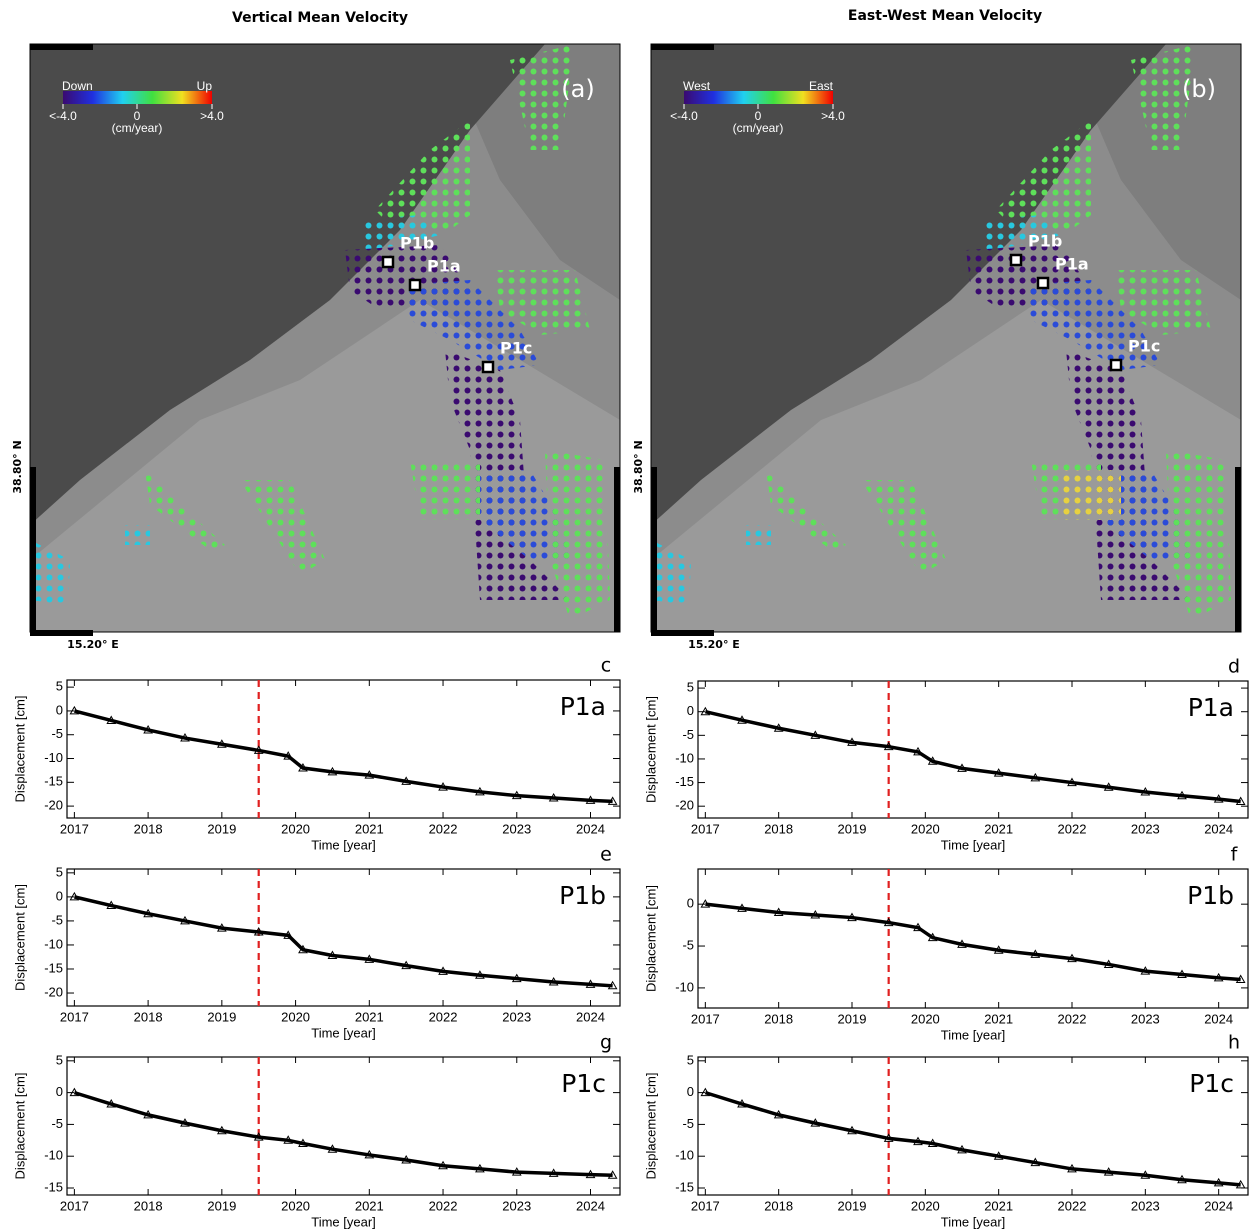 Image resolution: width=1252 pixels, height=1232 pixels. Describe the element at coordinates (1234, 1043) in the screenshot. I see `panel-letter: h` at that location.